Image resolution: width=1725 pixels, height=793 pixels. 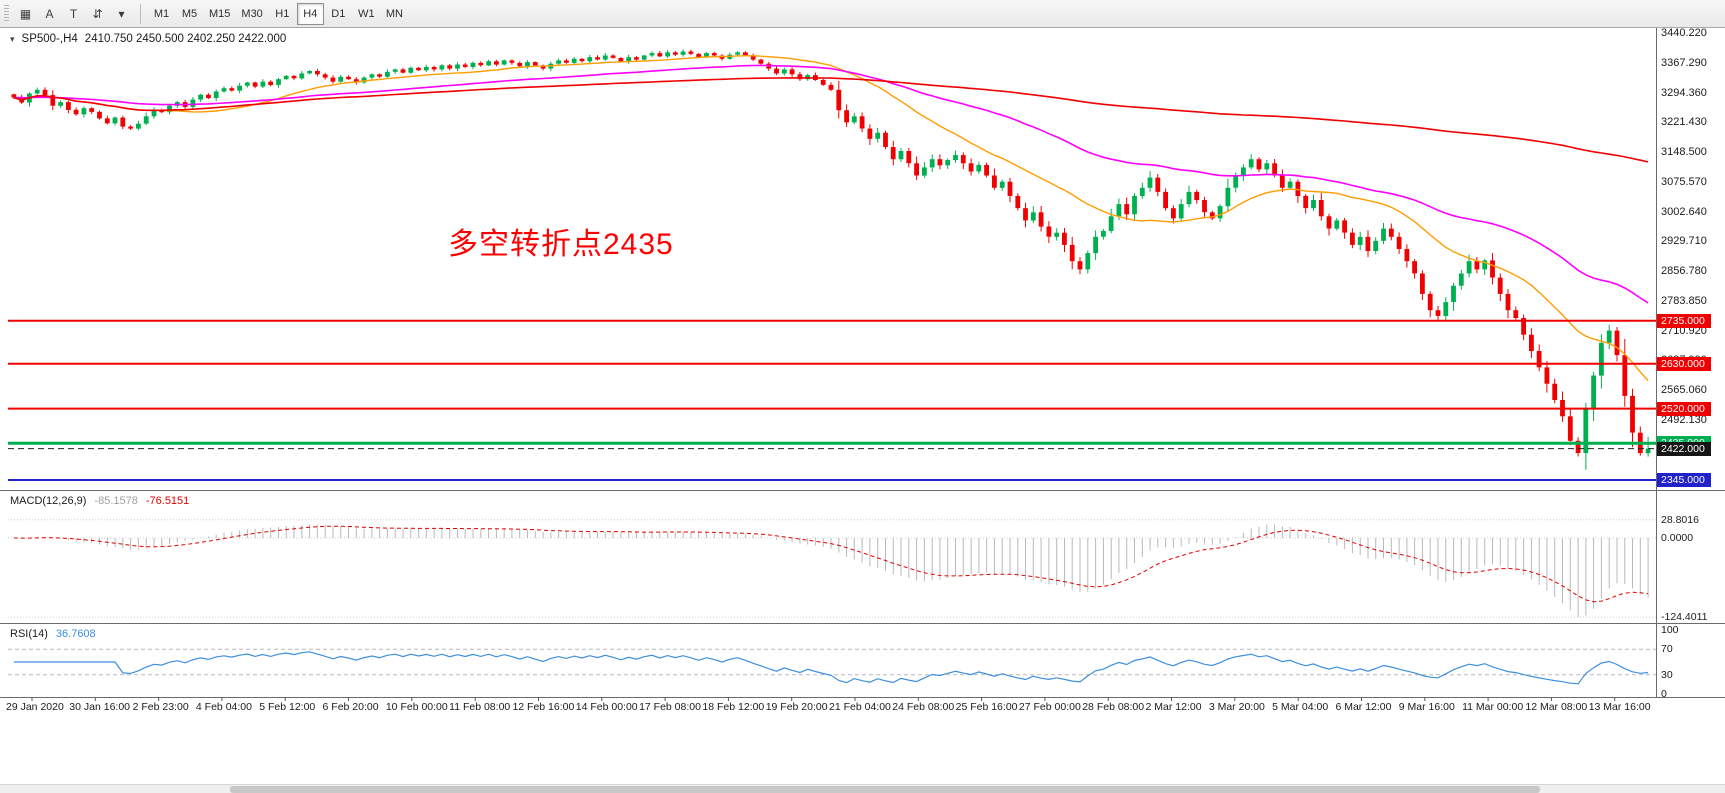 I want to click on timeframe-button-mn: MN, so click(x=394, y=13).